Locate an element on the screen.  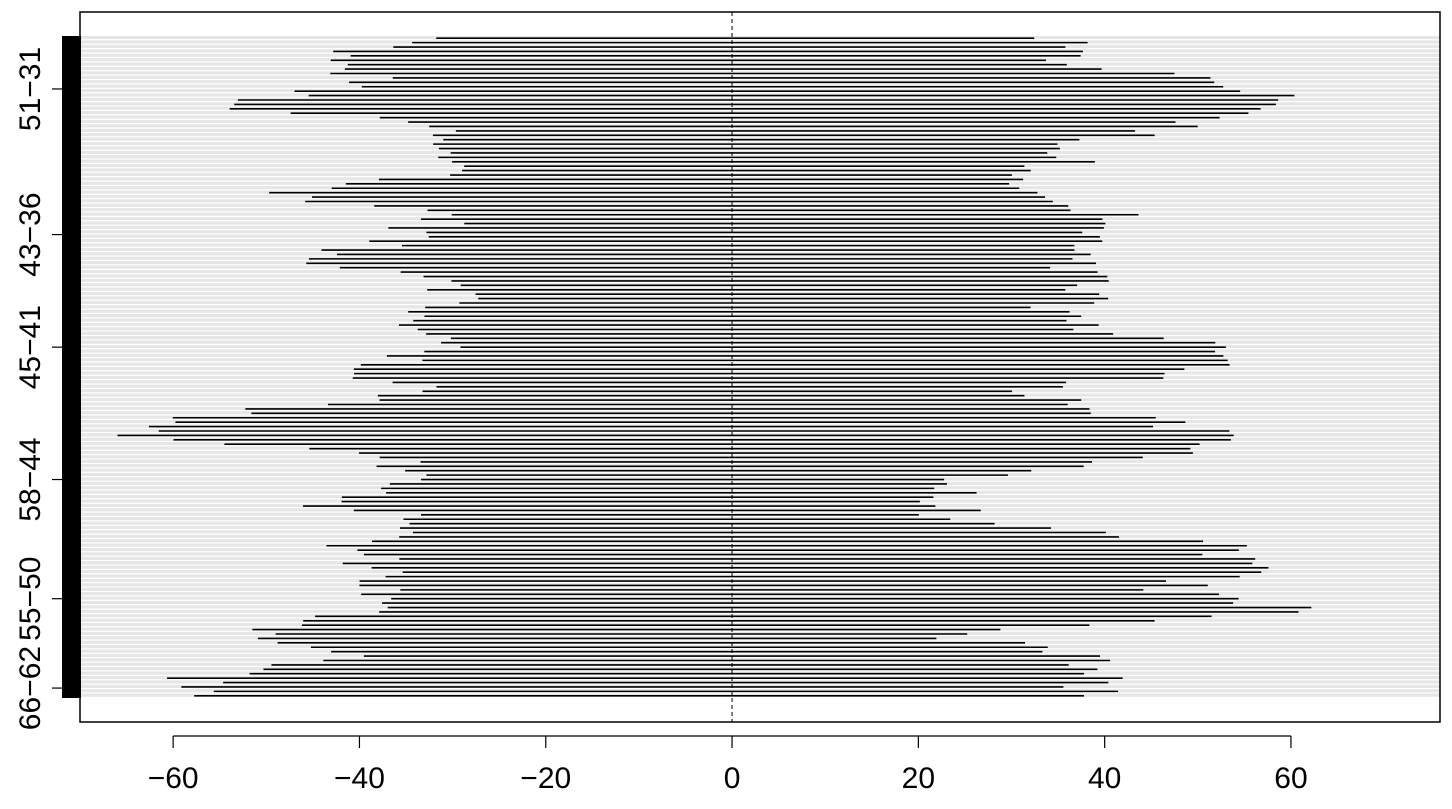
row-id-strip is located at coordinates (71, 367).